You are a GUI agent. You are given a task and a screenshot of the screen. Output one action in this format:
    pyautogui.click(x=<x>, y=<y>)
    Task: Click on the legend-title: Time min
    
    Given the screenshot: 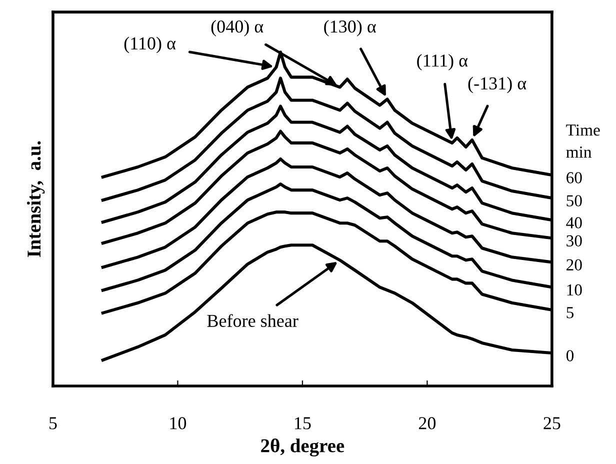 What is the action you would take?
    pyautogui.click(x=583, y=141)
    